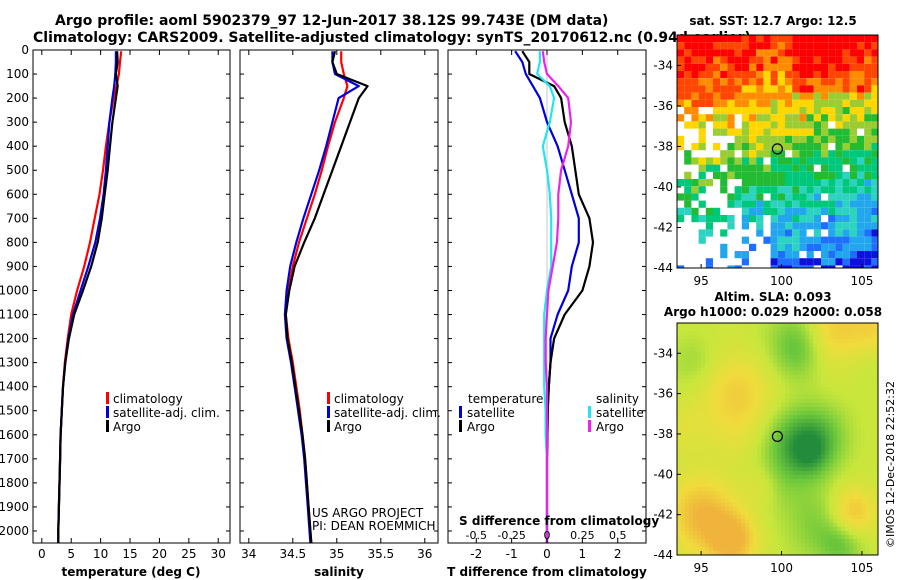  I want to click on depth-tick-label: 300, so click(17, 122).